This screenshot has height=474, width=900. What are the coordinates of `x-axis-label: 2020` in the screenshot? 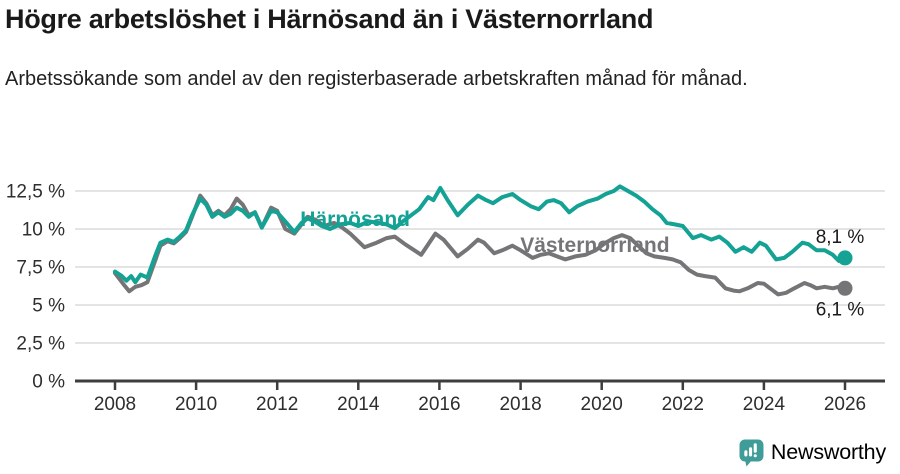 It's located at (602, 404).